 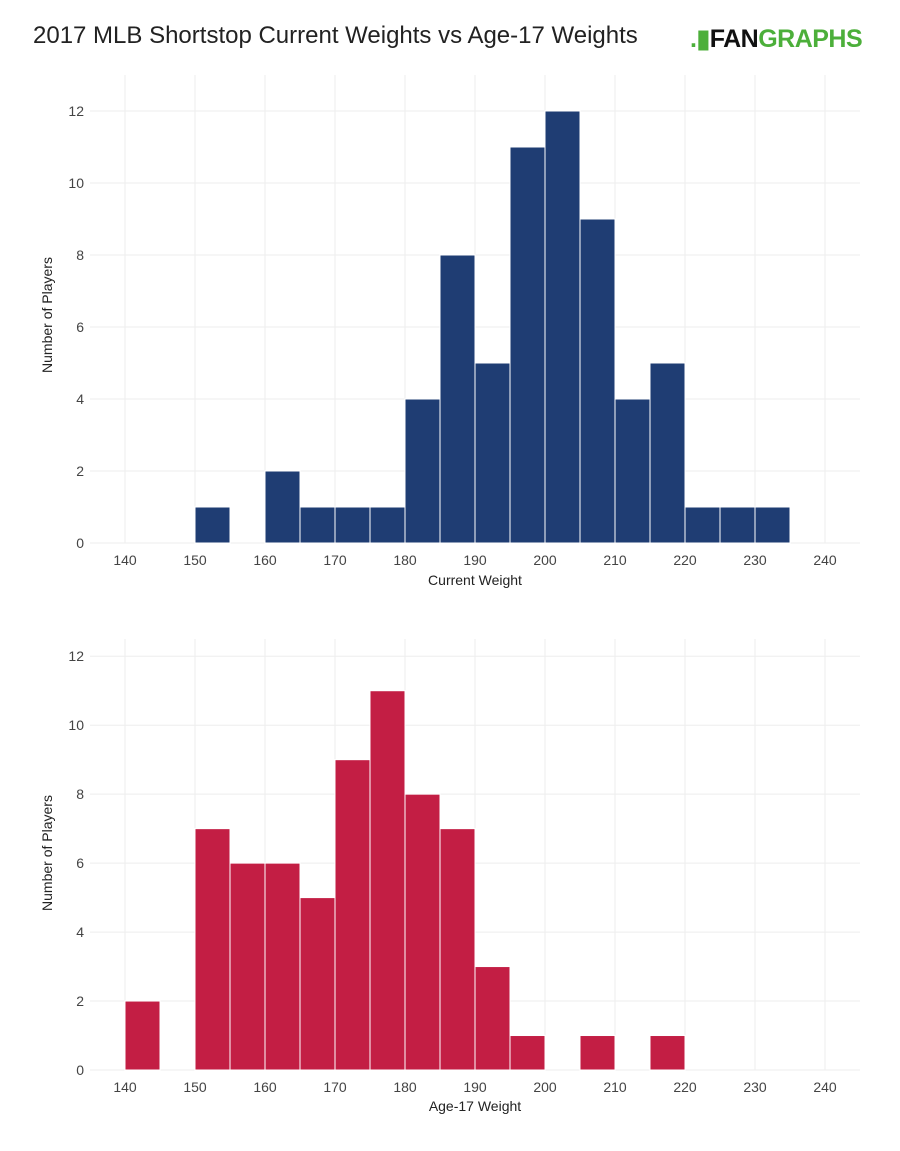 What do you see at coordinates (475, 1106) in the screenshot?
I see `x-axis-label: Age-17 Weight` at bounding box center [475, 1106].